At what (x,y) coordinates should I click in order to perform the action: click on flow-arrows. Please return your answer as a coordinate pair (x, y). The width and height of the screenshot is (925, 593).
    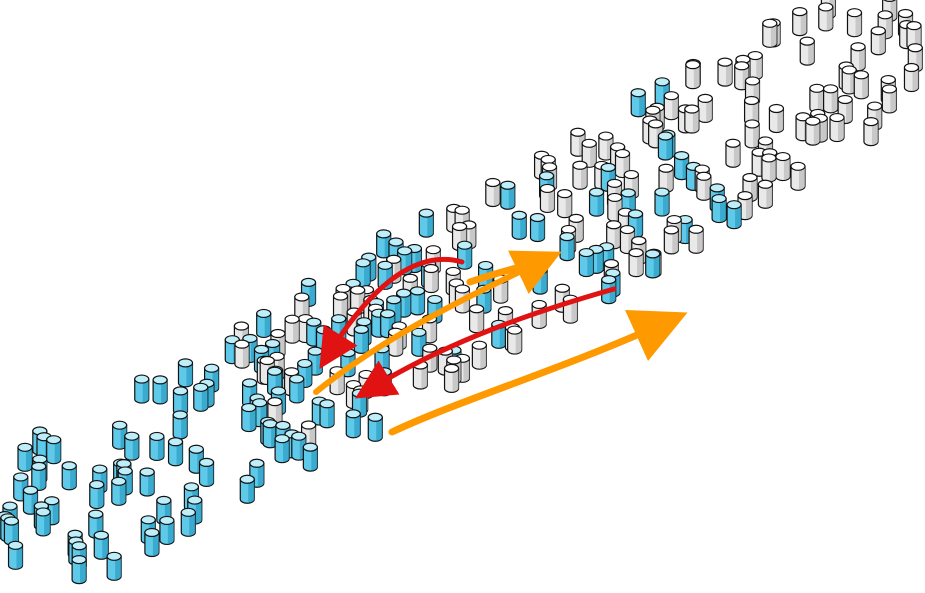
    Looking at the image, I should click on (500, 343).